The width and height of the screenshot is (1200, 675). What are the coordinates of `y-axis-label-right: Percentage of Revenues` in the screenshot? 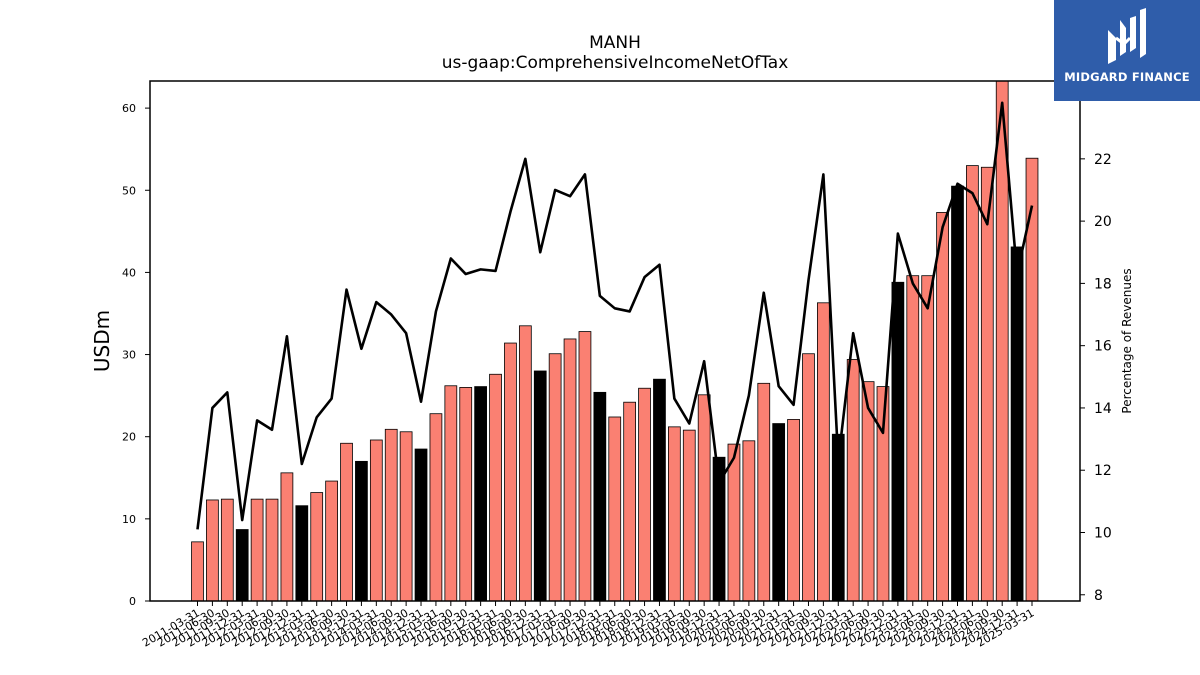 It's located at (1127, 340).